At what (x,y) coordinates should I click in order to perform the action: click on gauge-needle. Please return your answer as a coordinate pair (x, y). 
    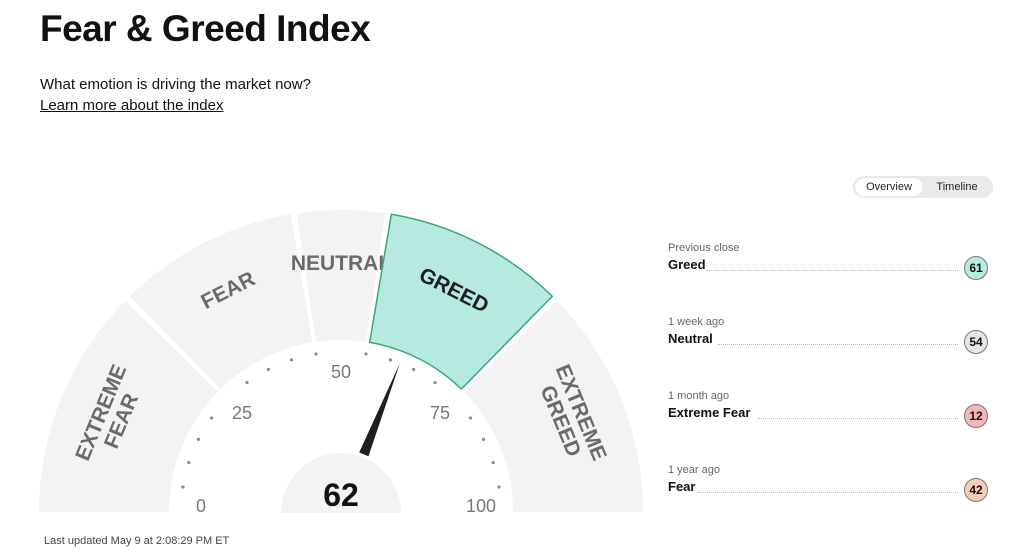
    Looking at the image, I should click on (379, 410).